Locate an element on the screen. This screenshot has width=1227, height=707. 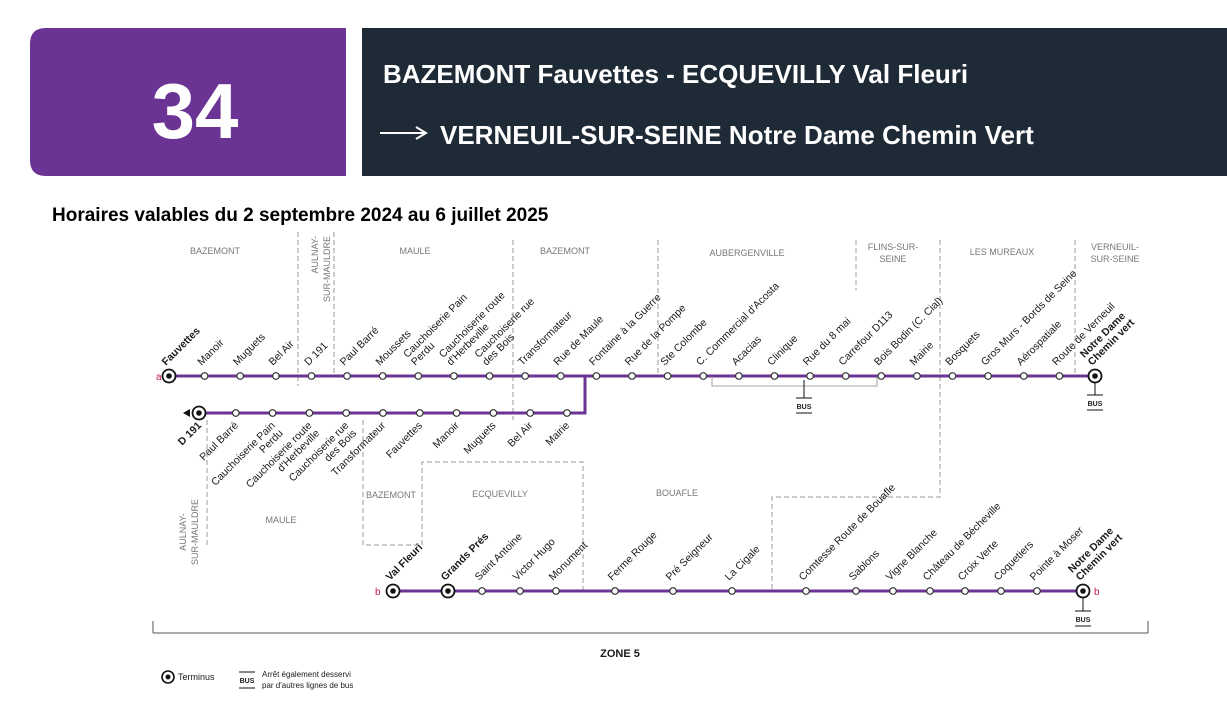
direction-arrow is located at coordinates (404, 133).